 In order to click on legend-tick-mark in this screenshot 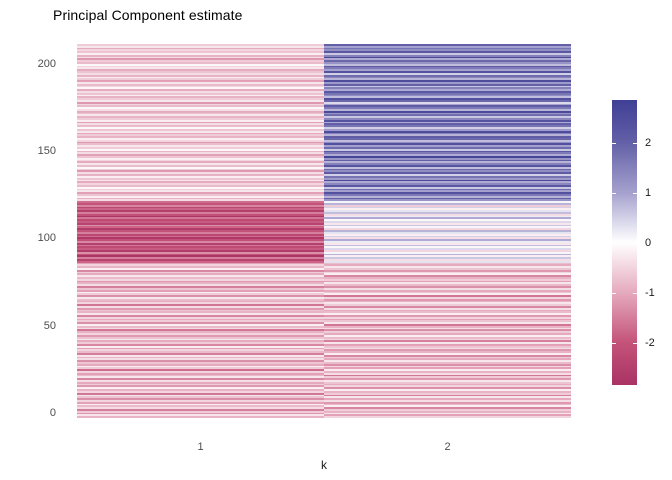, I will do `click(614, 243)`.